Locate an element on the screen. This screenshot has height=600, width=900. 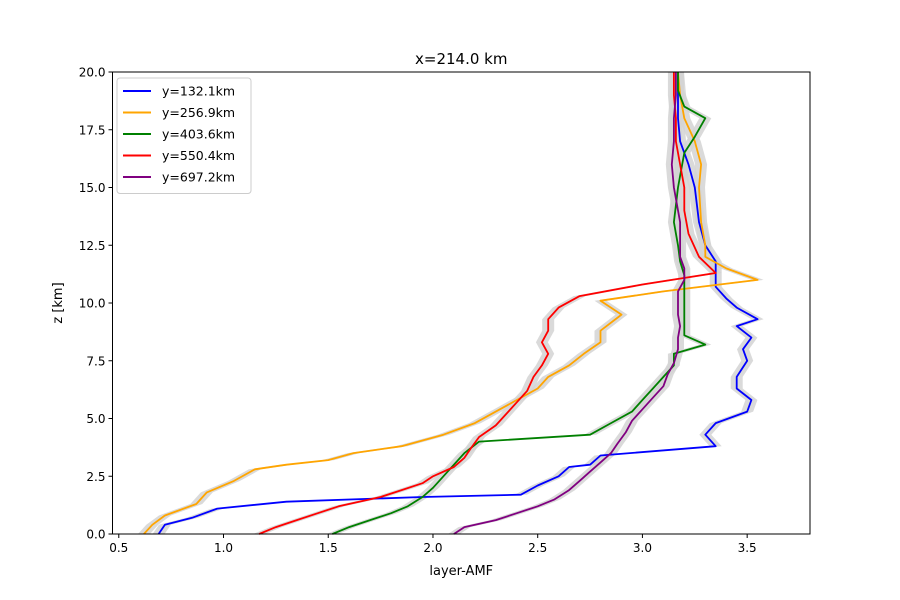
y-tick-label: 5.0 is located at coordinates (95, 419).